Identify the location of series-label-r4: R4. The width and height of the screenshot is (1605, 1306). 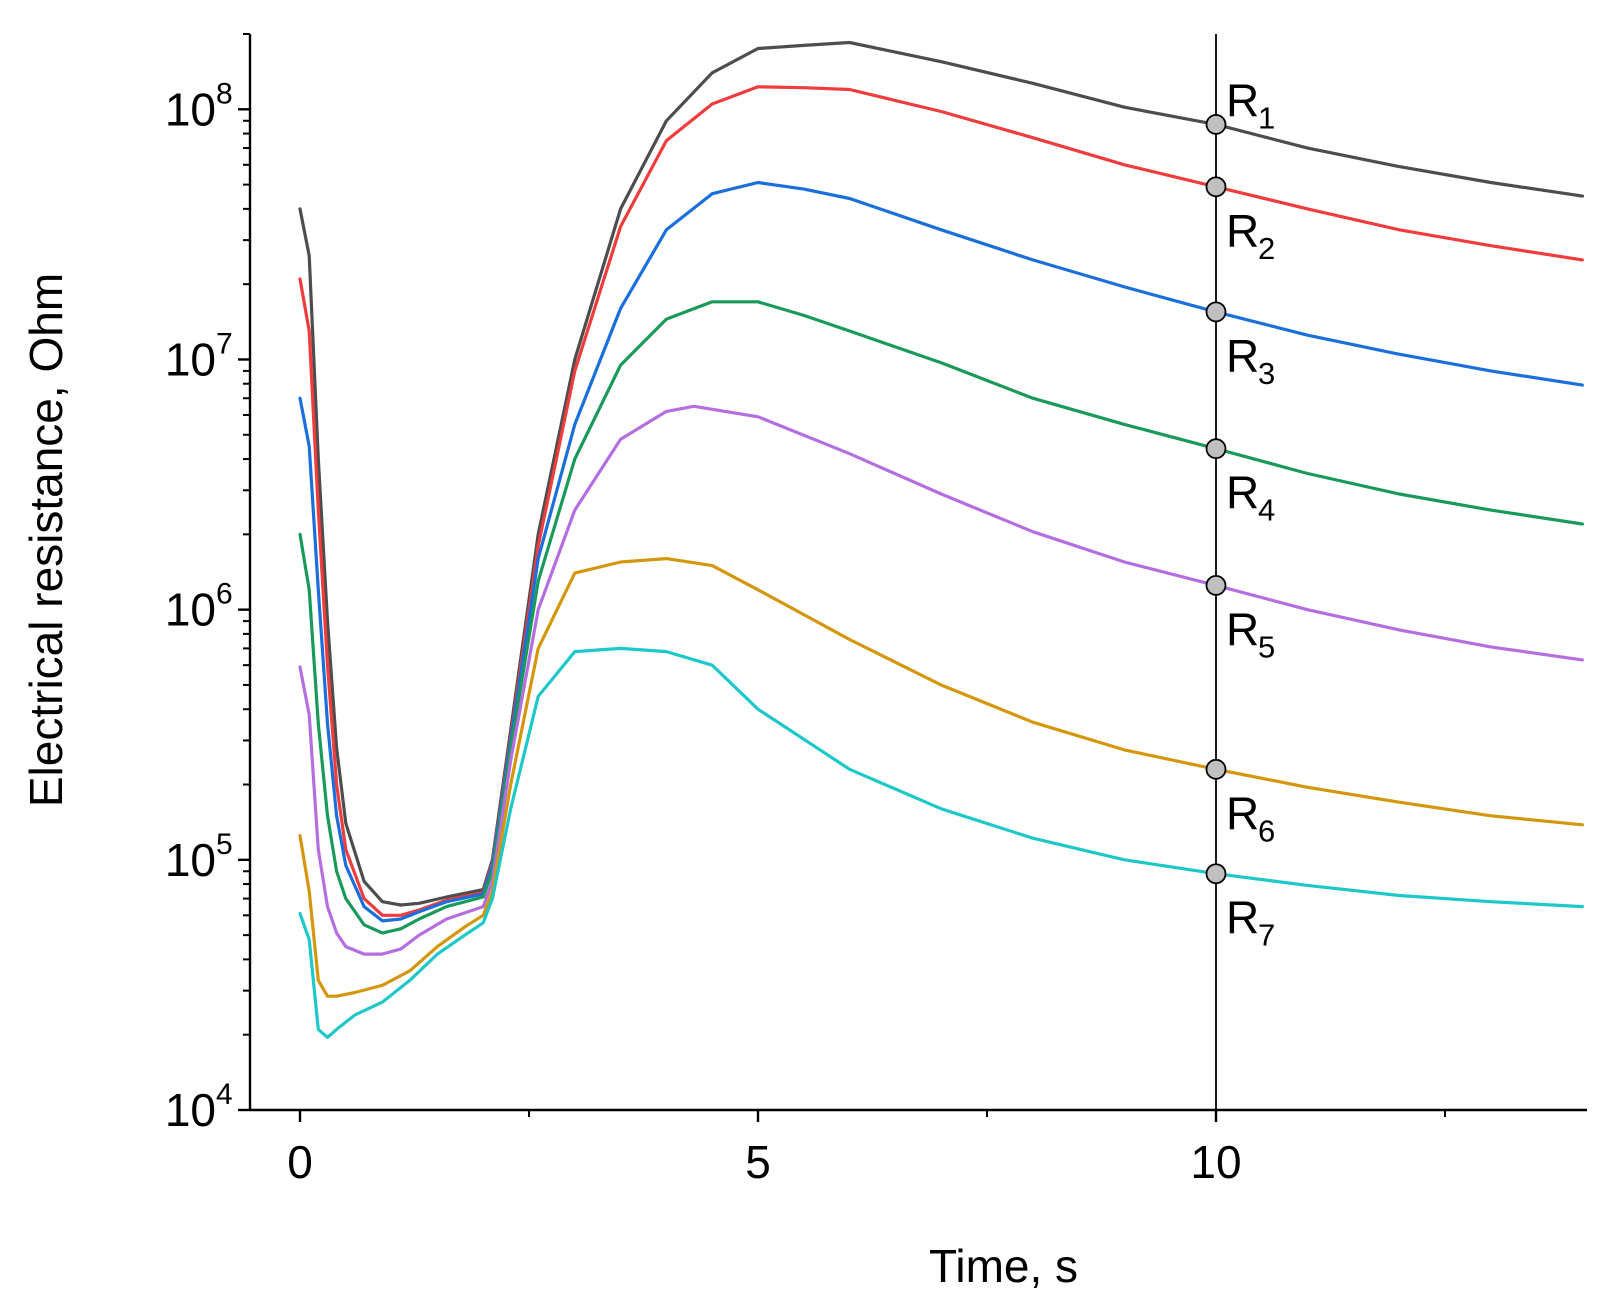
(1250, 497).